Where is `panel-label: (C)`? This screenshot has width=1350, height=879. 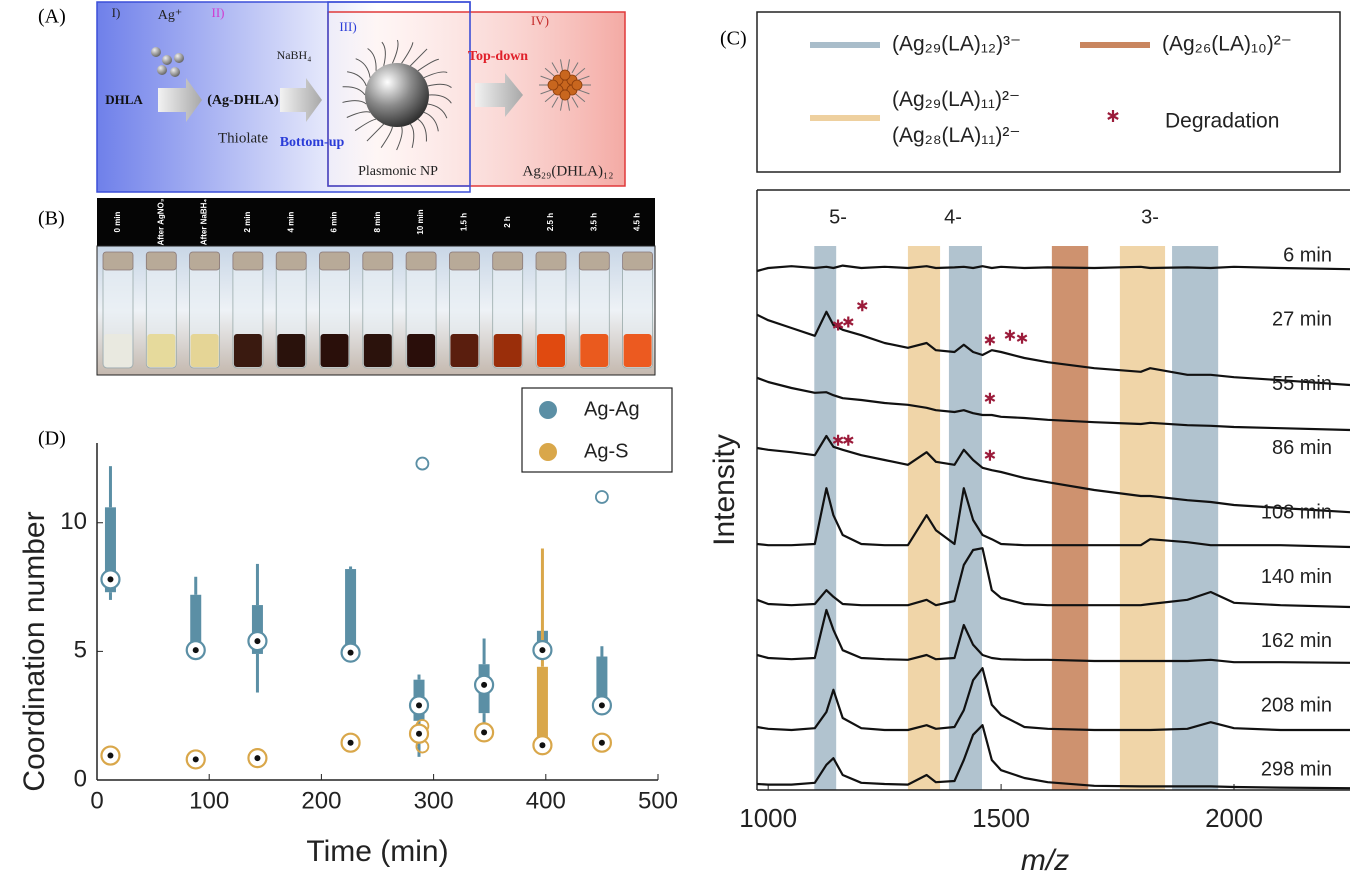
panel-label: (C) is located at coordinates (733, 39).